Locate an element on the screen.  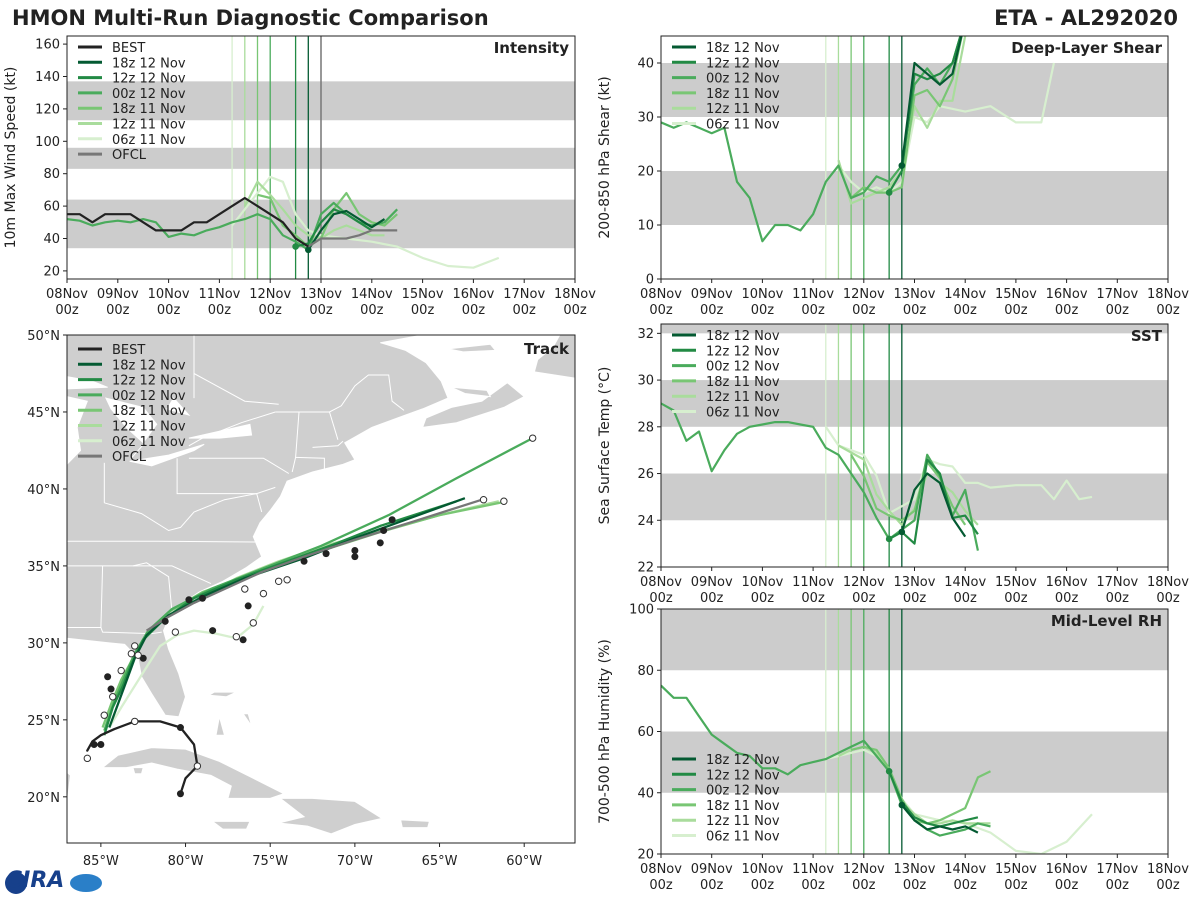
y-tick-label: 35°N is located at coordinates (43, 567).